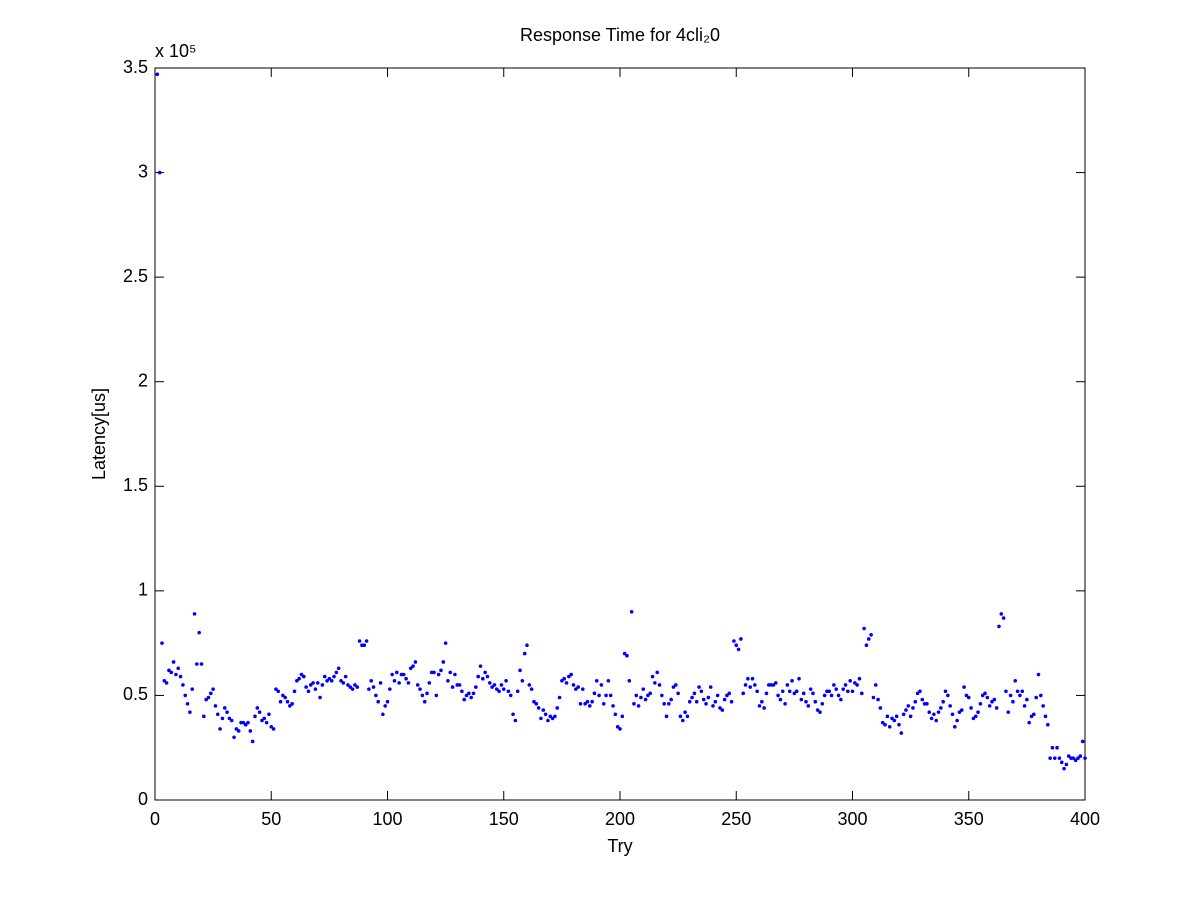 The image size is (1200, 900). I want to click on y-tick-label: 2, so click(143, 380).